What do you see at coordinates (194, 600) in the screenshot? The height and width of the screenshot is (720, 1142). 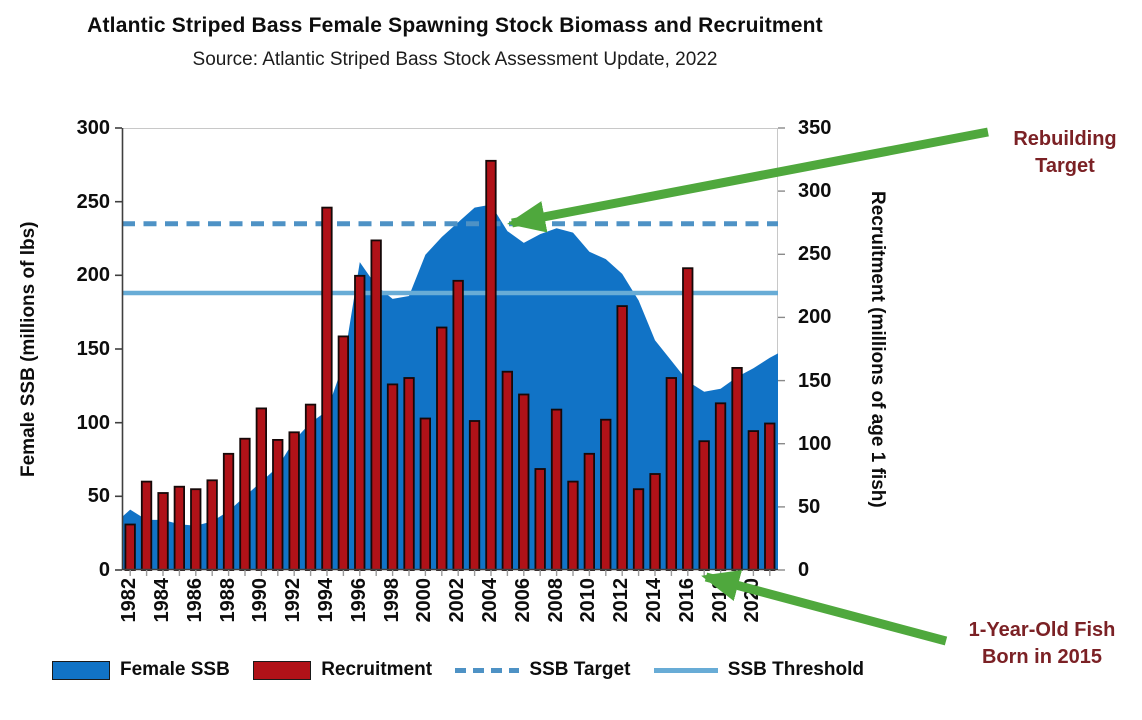 I see `x-axis-tick-label: 1986` at bounding box center [194, 600].